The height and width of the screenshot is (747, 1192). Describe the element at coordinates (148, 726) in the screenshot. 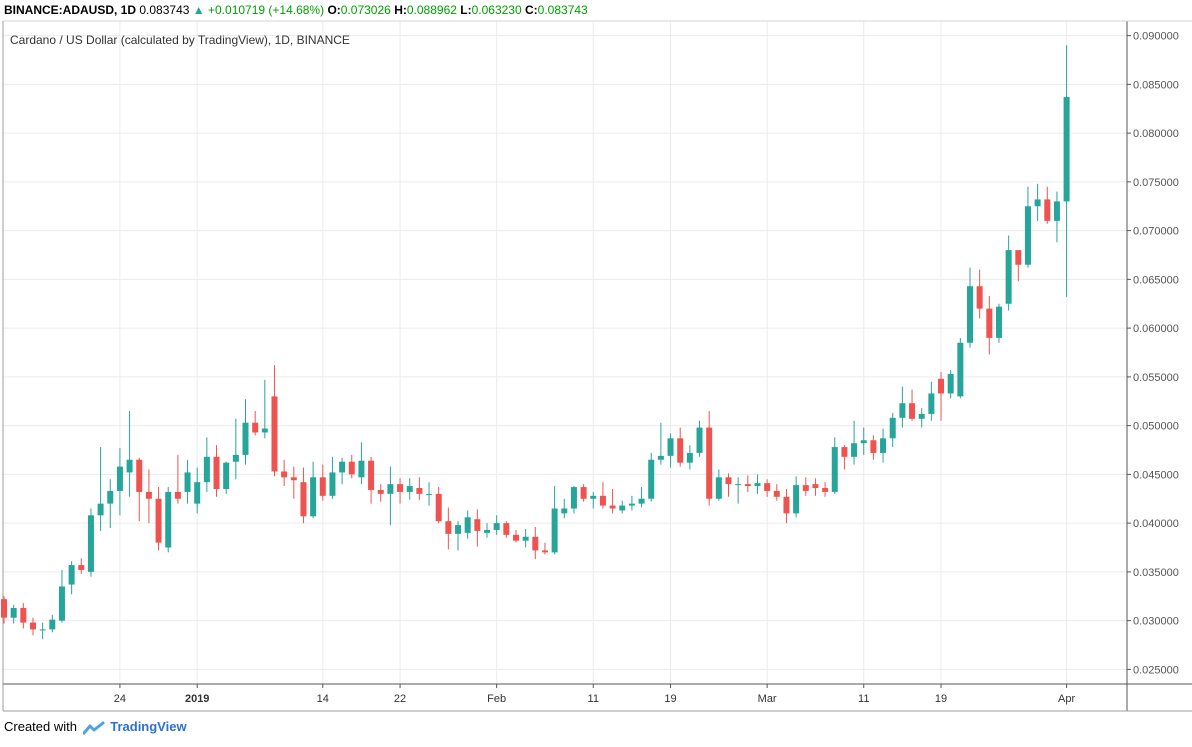

I see `tradingview-brand: TradingView` at that location.